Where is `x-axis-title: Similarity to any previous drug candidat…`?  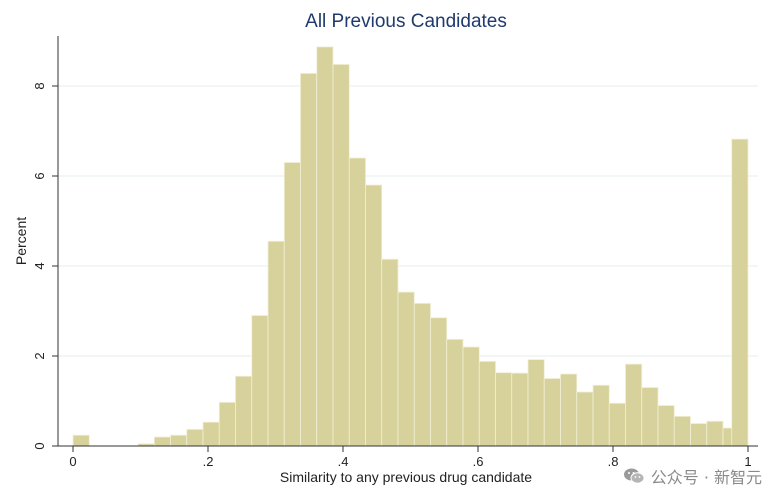 x-axis-title: Similarity to any previous drug candidat… is located at coordinates (406, 477).